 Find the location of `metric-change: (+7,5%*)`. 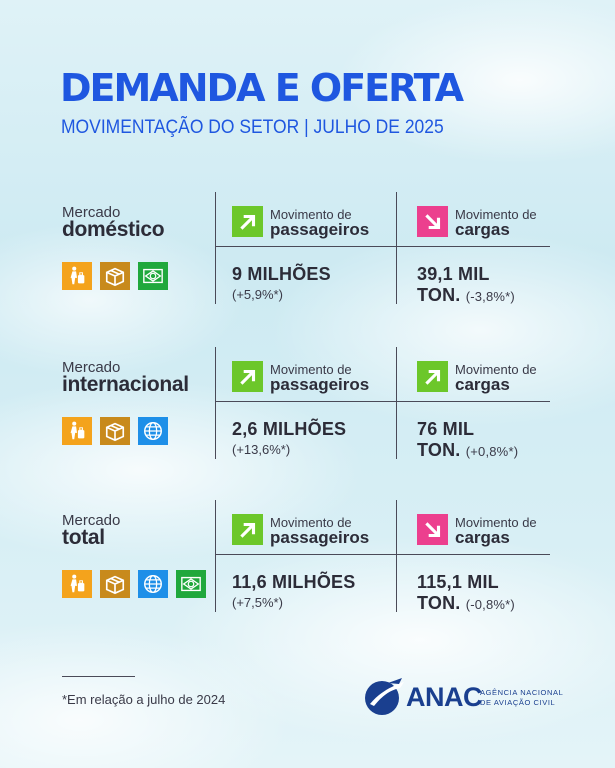

metric-change: (+7,5%*) is located at coordinates (257, 602).